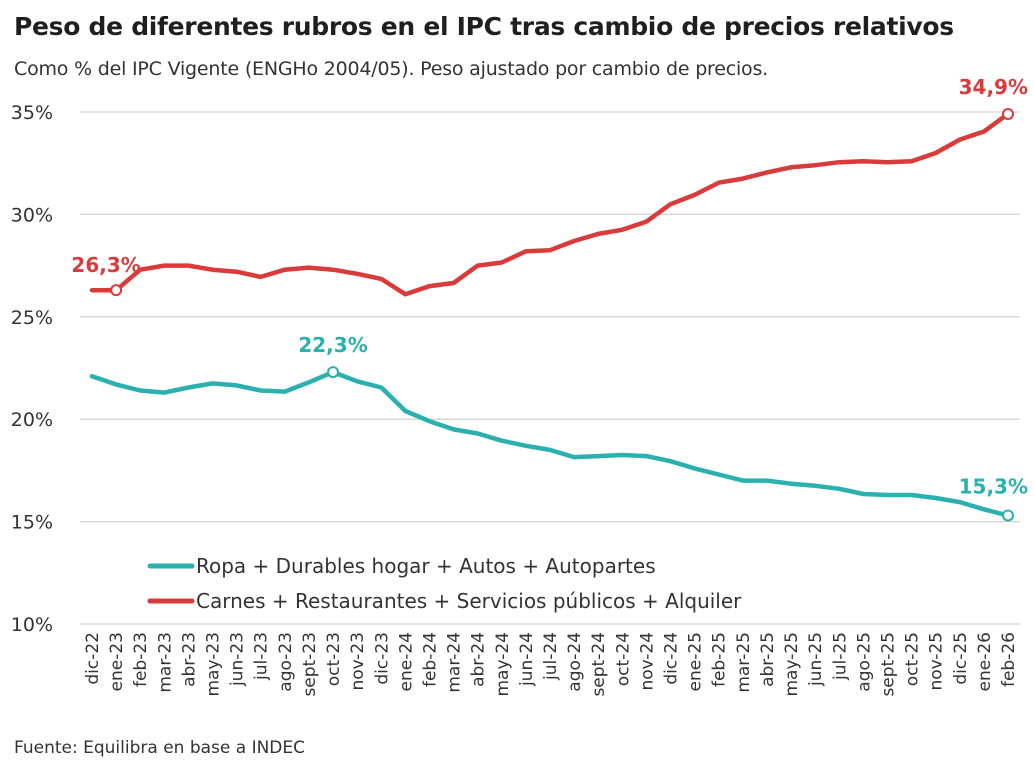 This screenshot has height=768, width=1034. Describe the element at coordinates (117, 661) in the screenshot. I see `x-tick-label: ene-23` at that location.